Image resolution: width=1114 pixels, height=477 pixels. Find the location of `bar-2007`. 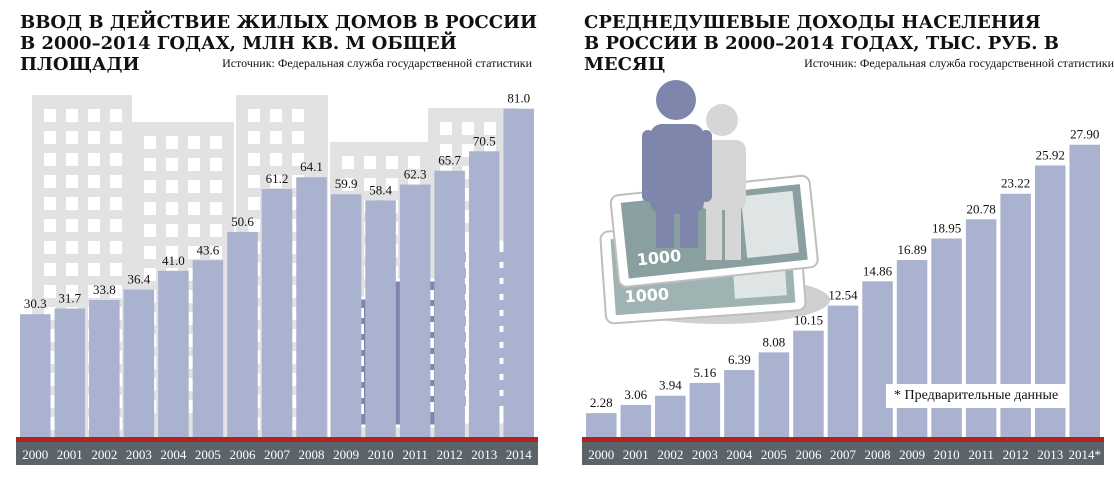

bar-2007 is located at coordinates (277, 312).